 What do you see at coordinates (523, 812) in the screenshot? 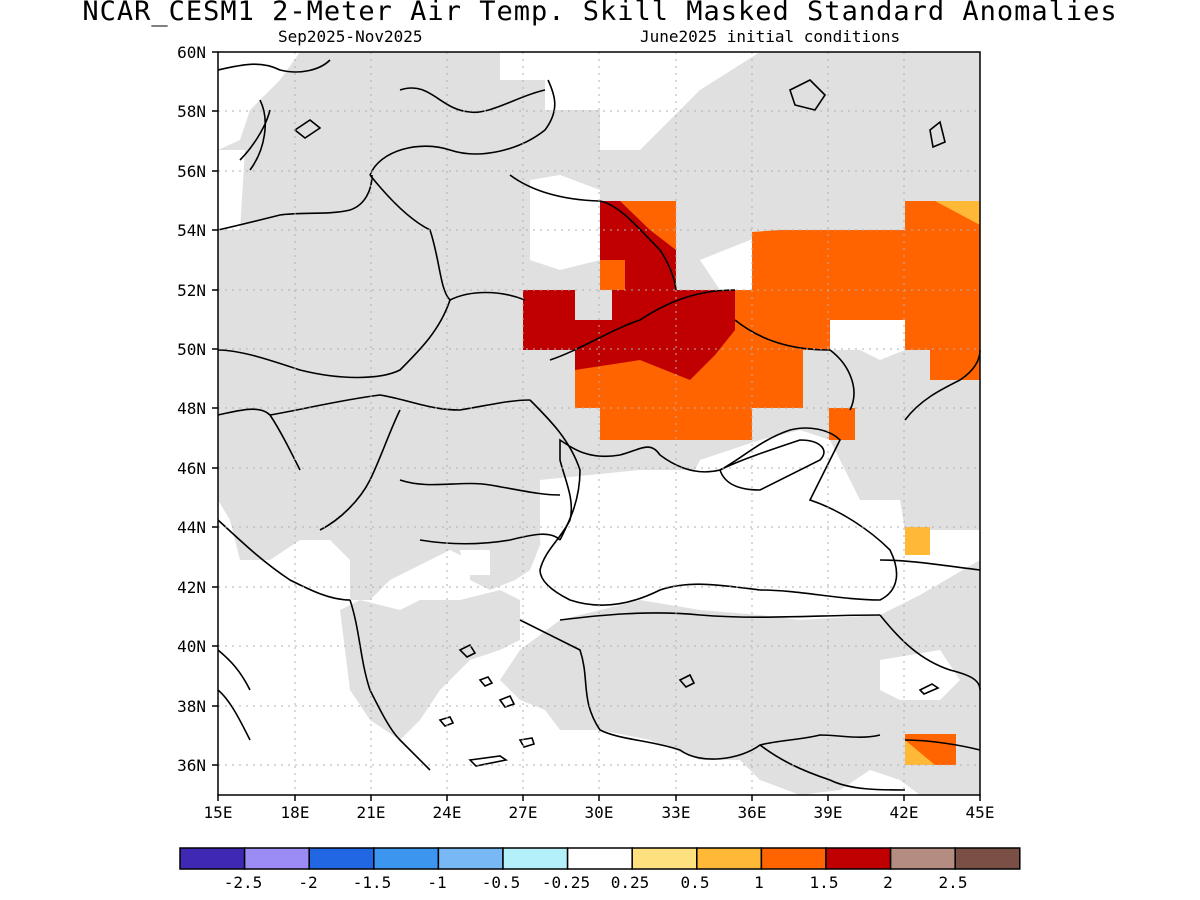
I see `lon-label: 27E` at bounding box center [523, 812].